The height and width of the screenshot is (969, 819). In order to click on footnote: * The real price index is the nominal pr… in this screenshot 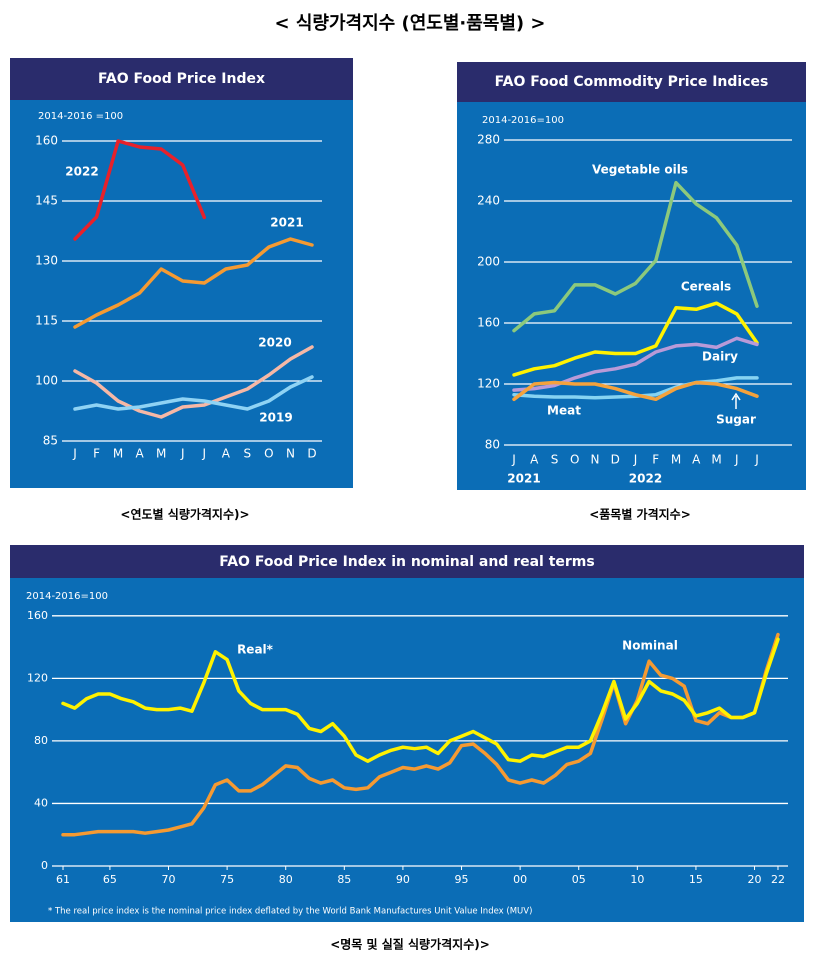, I will do `click(290, 912)`.